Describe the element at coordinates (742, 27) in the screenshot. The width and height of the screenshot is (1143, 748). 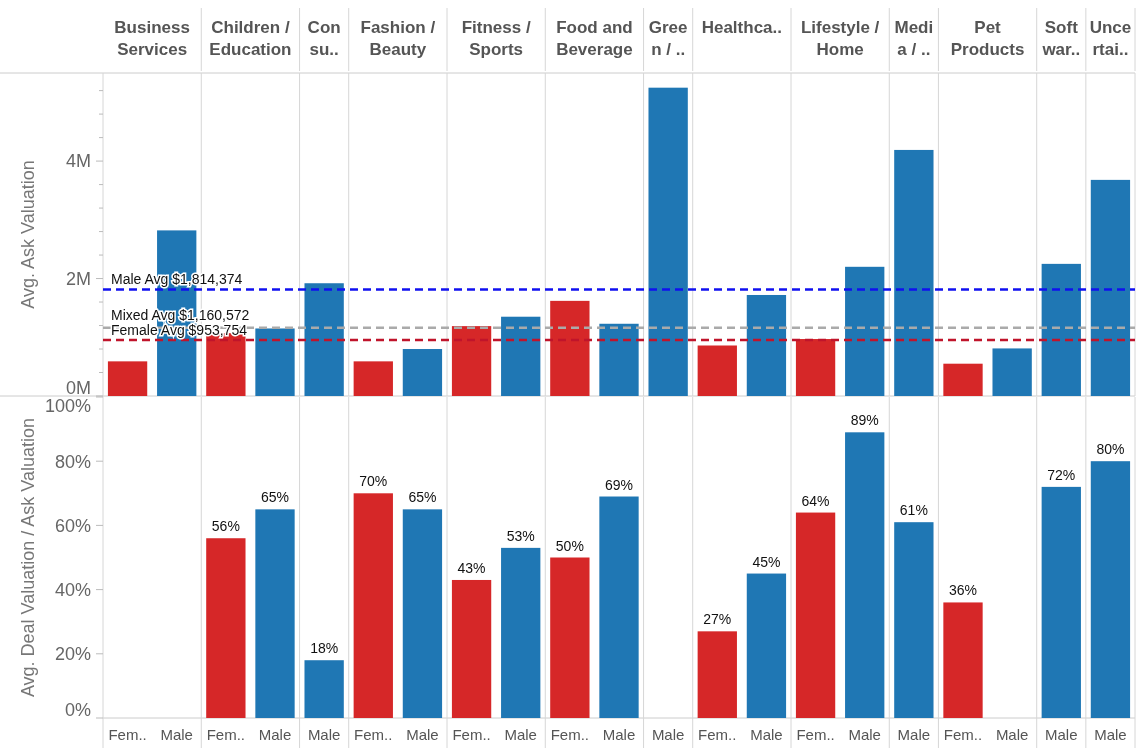
I see `x-tick-label: Healthca..` at that location.